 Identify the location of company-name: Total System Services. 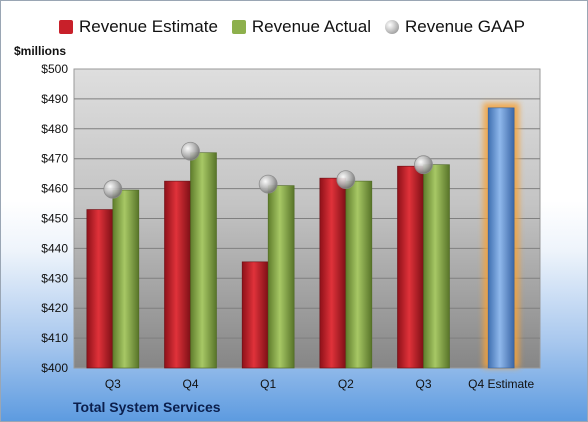
(147, 407).